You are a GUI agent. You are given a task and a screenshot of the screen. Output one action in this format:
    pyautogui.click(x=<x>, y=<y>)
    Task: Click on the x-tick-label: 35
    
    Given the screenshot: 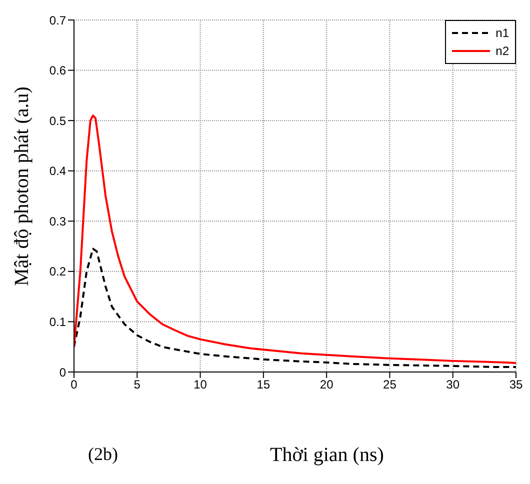 What is the action you would take?
    pyautogui.click(x=516, y=385)
    